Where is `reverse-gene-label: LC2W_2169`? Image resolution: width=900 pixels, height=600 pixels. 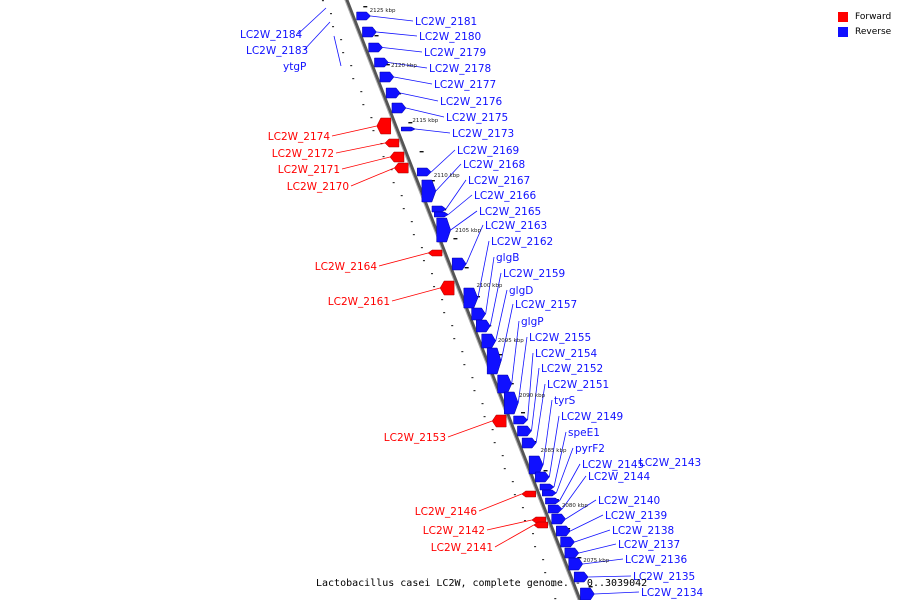 reverse-gene-label: LC2W_2169 is located at coordinates (488, 151).